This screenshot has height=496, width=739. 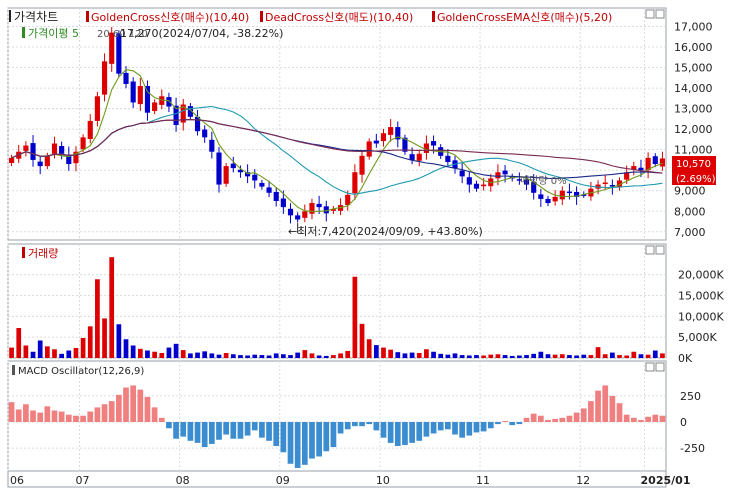 What do you see at coordinates (701, 296) in the screenshot?
I see `volume-tick-label: 15,000K` at bounding box center [701, 296].